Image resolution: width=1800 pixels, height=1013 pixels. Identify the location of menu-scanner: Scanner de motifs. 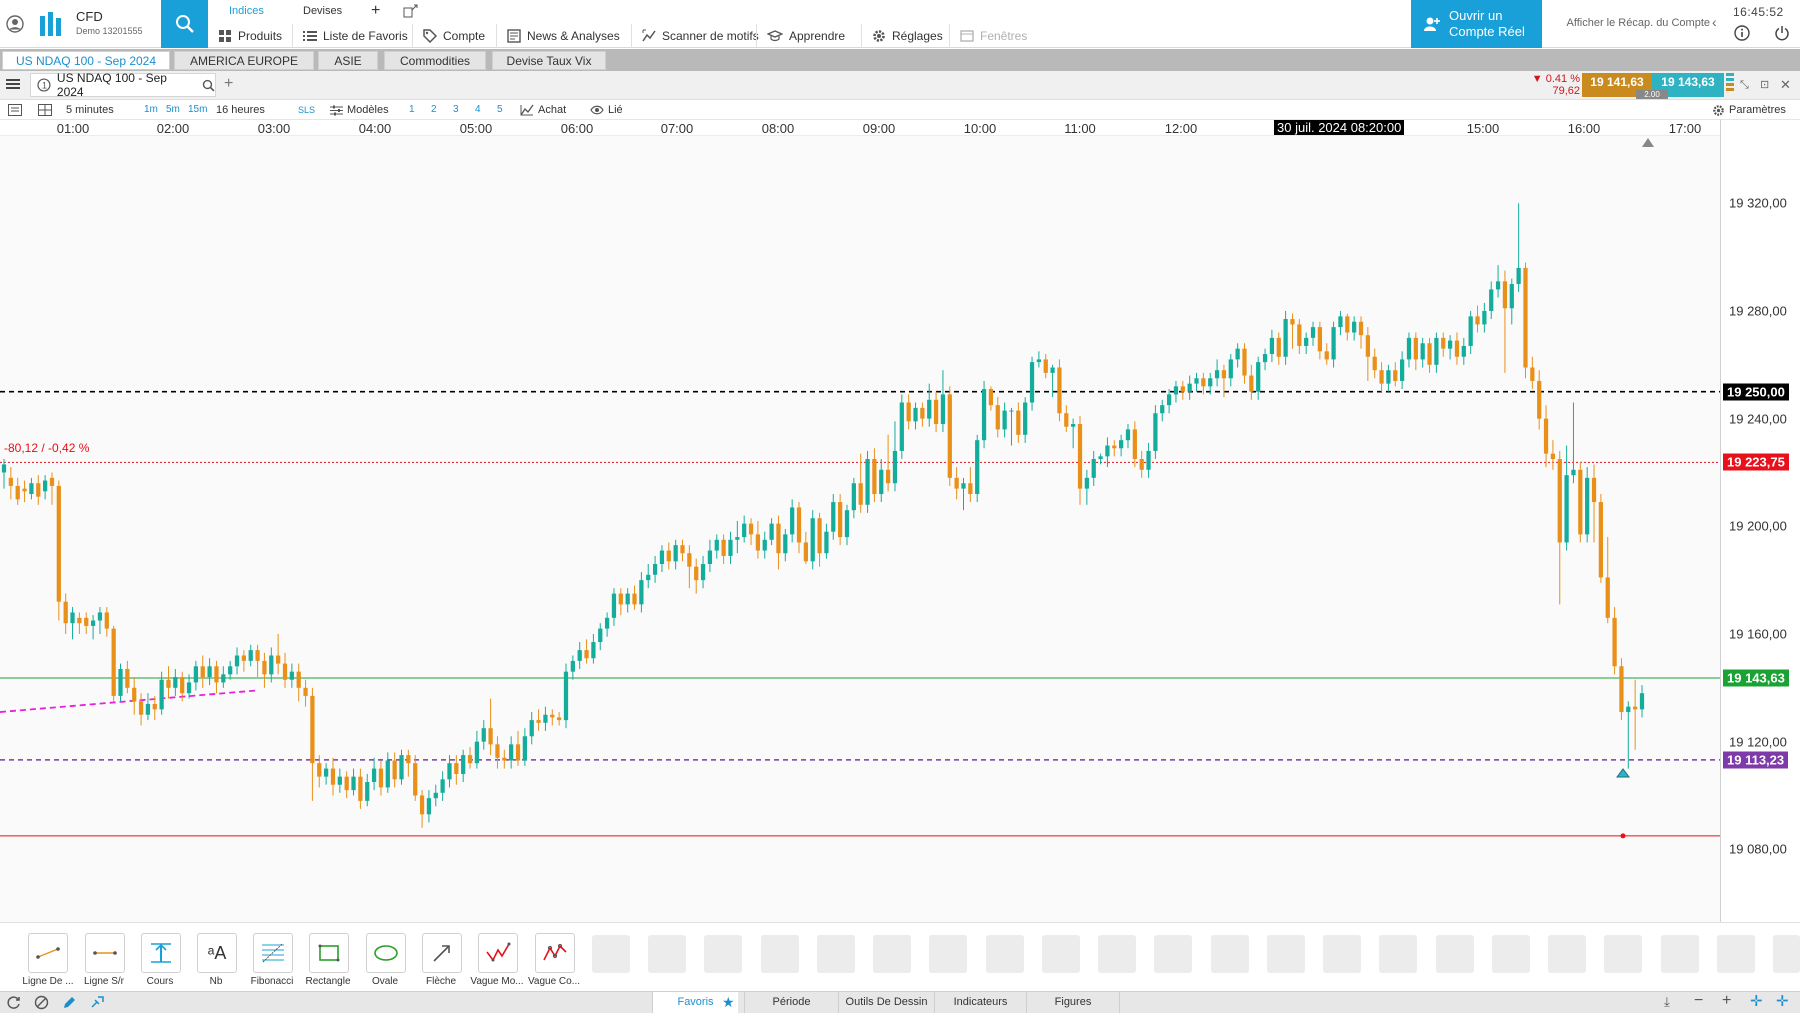
(700, 36).